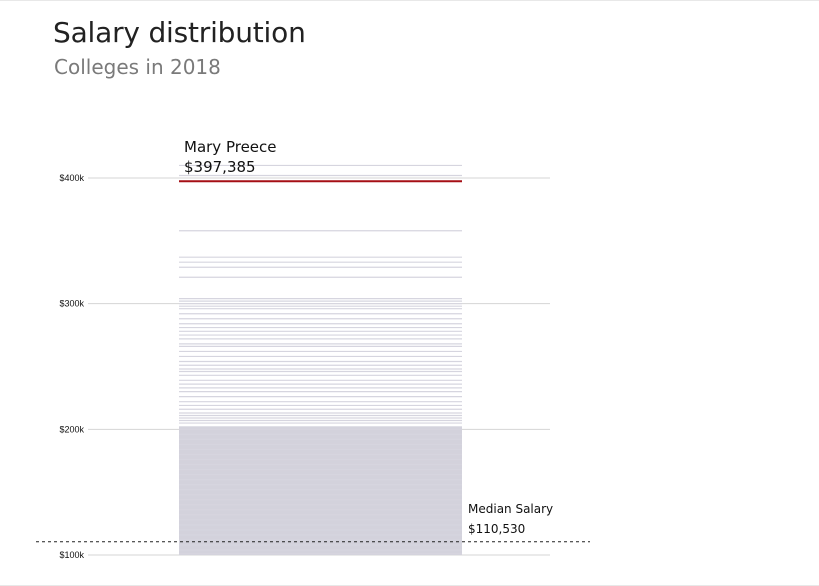  What do you see at coordinates (220, 167) in the screenshot?
I see `highlight-value: $397,385` at bounding box center [220, 167].